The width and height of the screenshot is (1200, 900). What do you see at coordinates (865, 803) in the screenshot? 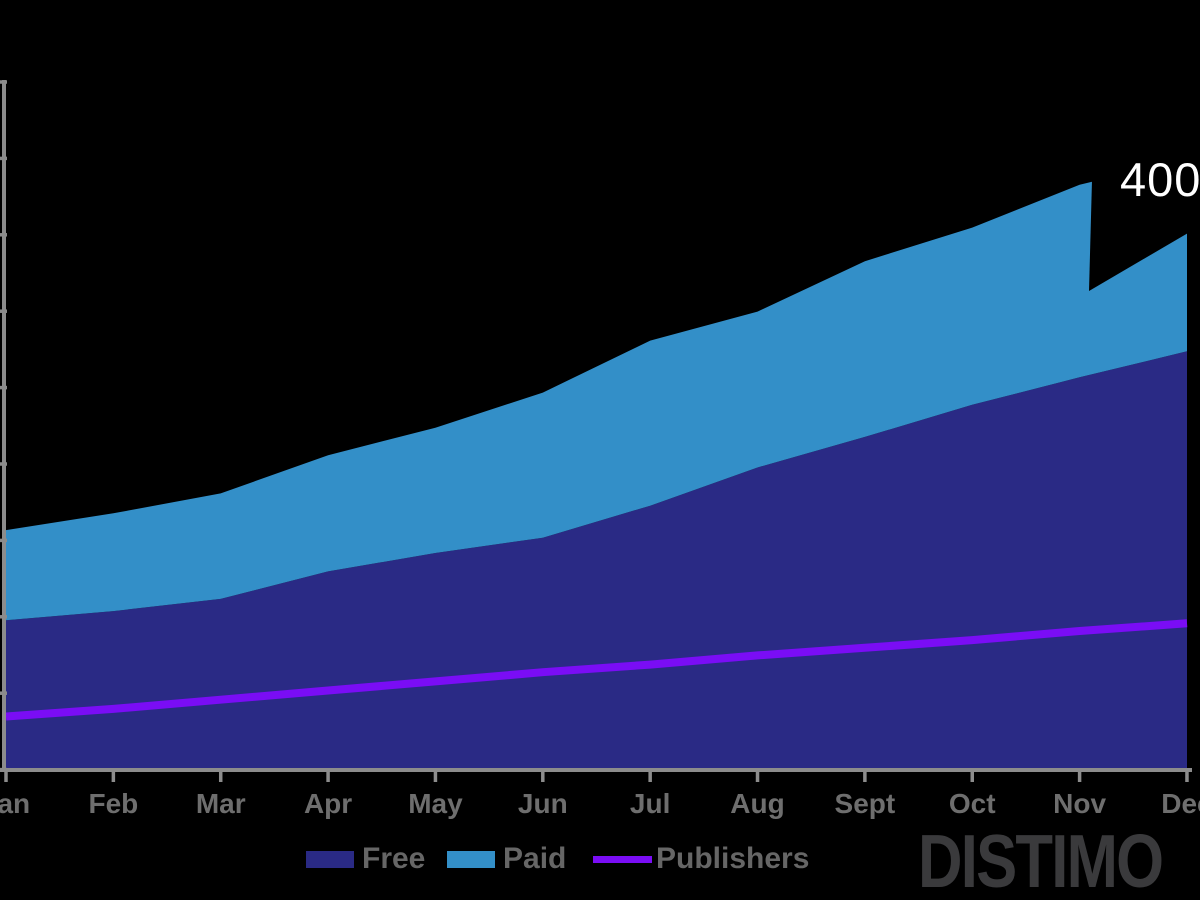
I see `x-axis-label-sept: Sept` at bounding box center [865, 803].